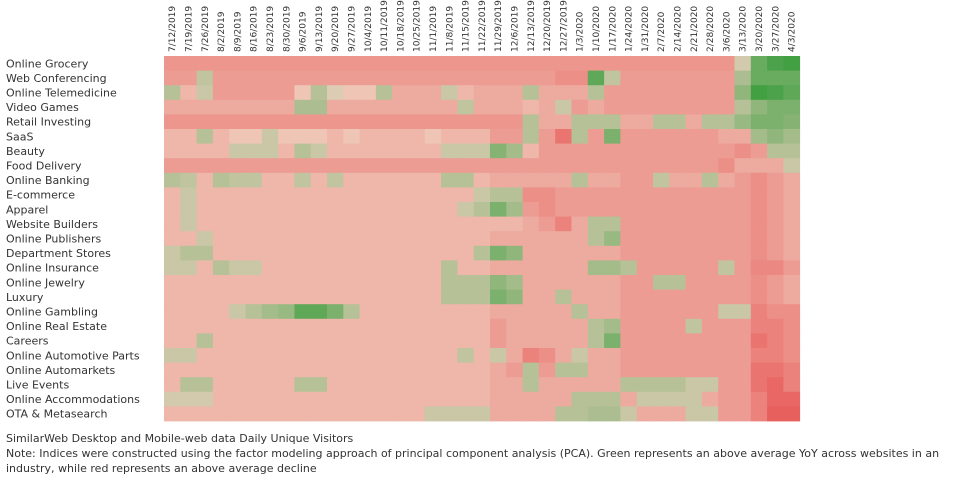  I want to click on x-tick-label: 3/13/2020, so click(744, 29).